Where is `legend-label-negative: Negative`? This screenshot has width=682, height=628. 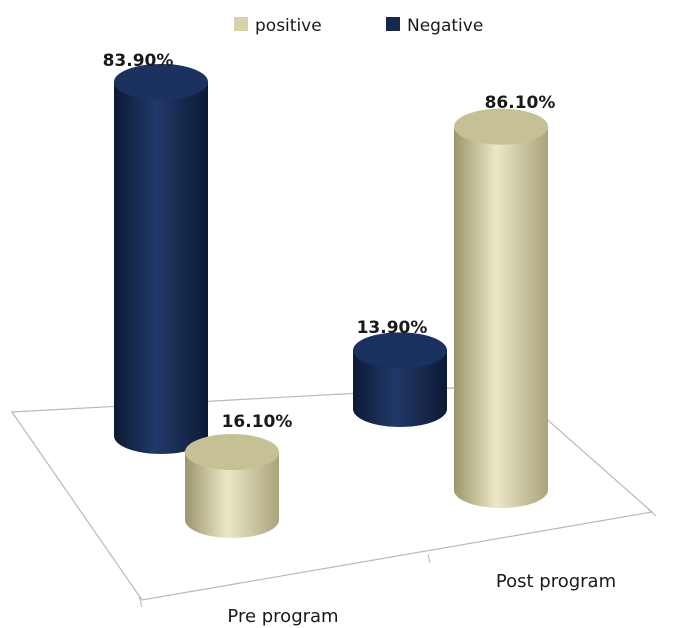
legend-label-negative: Negative is located at coordinates (445, 26).